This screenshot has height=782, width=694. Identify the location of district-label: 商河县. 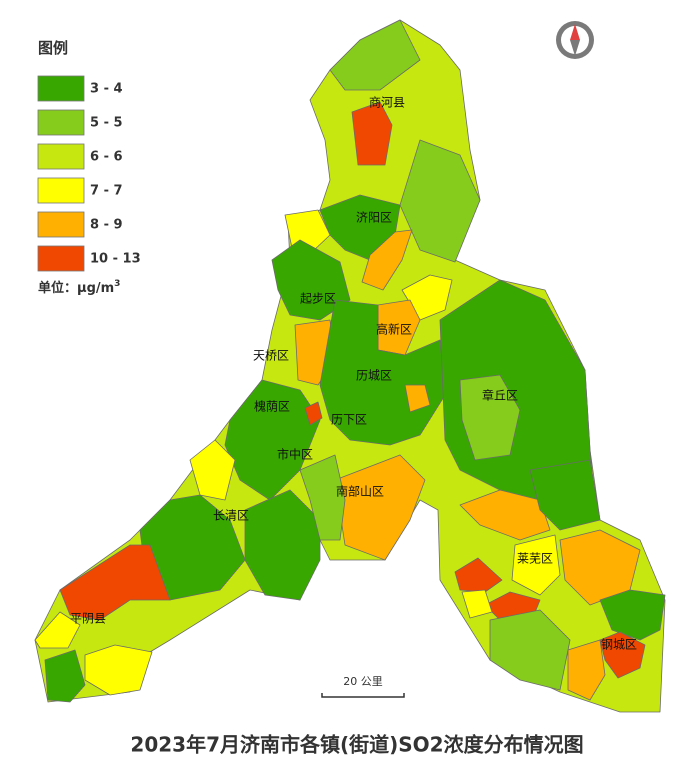
(387, 102).